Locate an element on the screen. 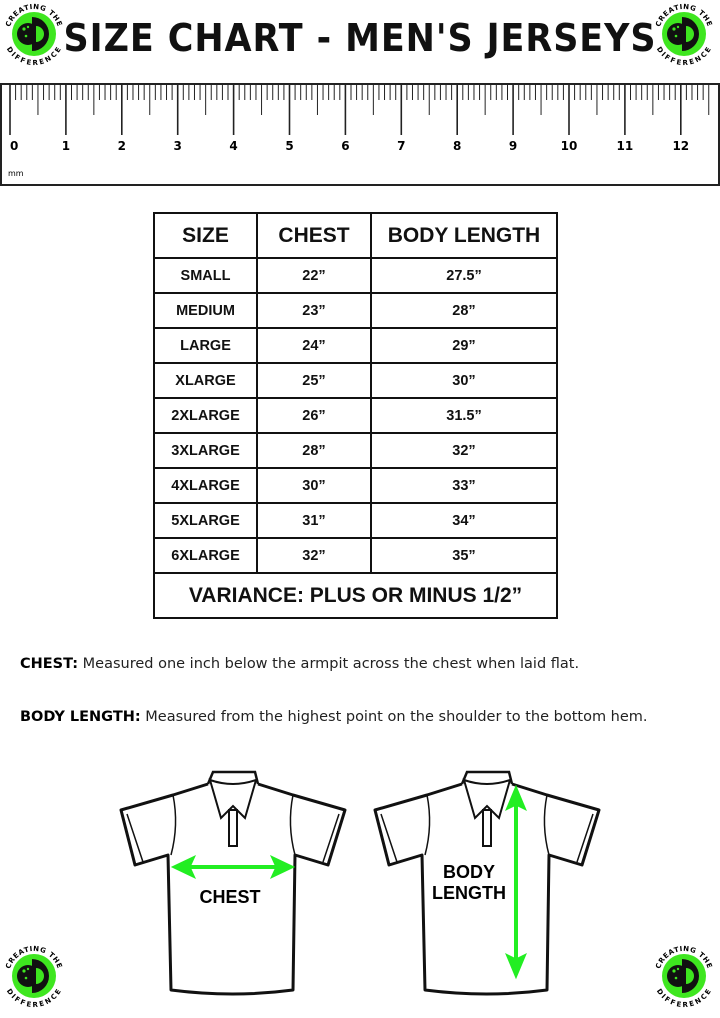 The image size is (720, 1018). header-chest: CHEST is located at coordinates (314, 235).